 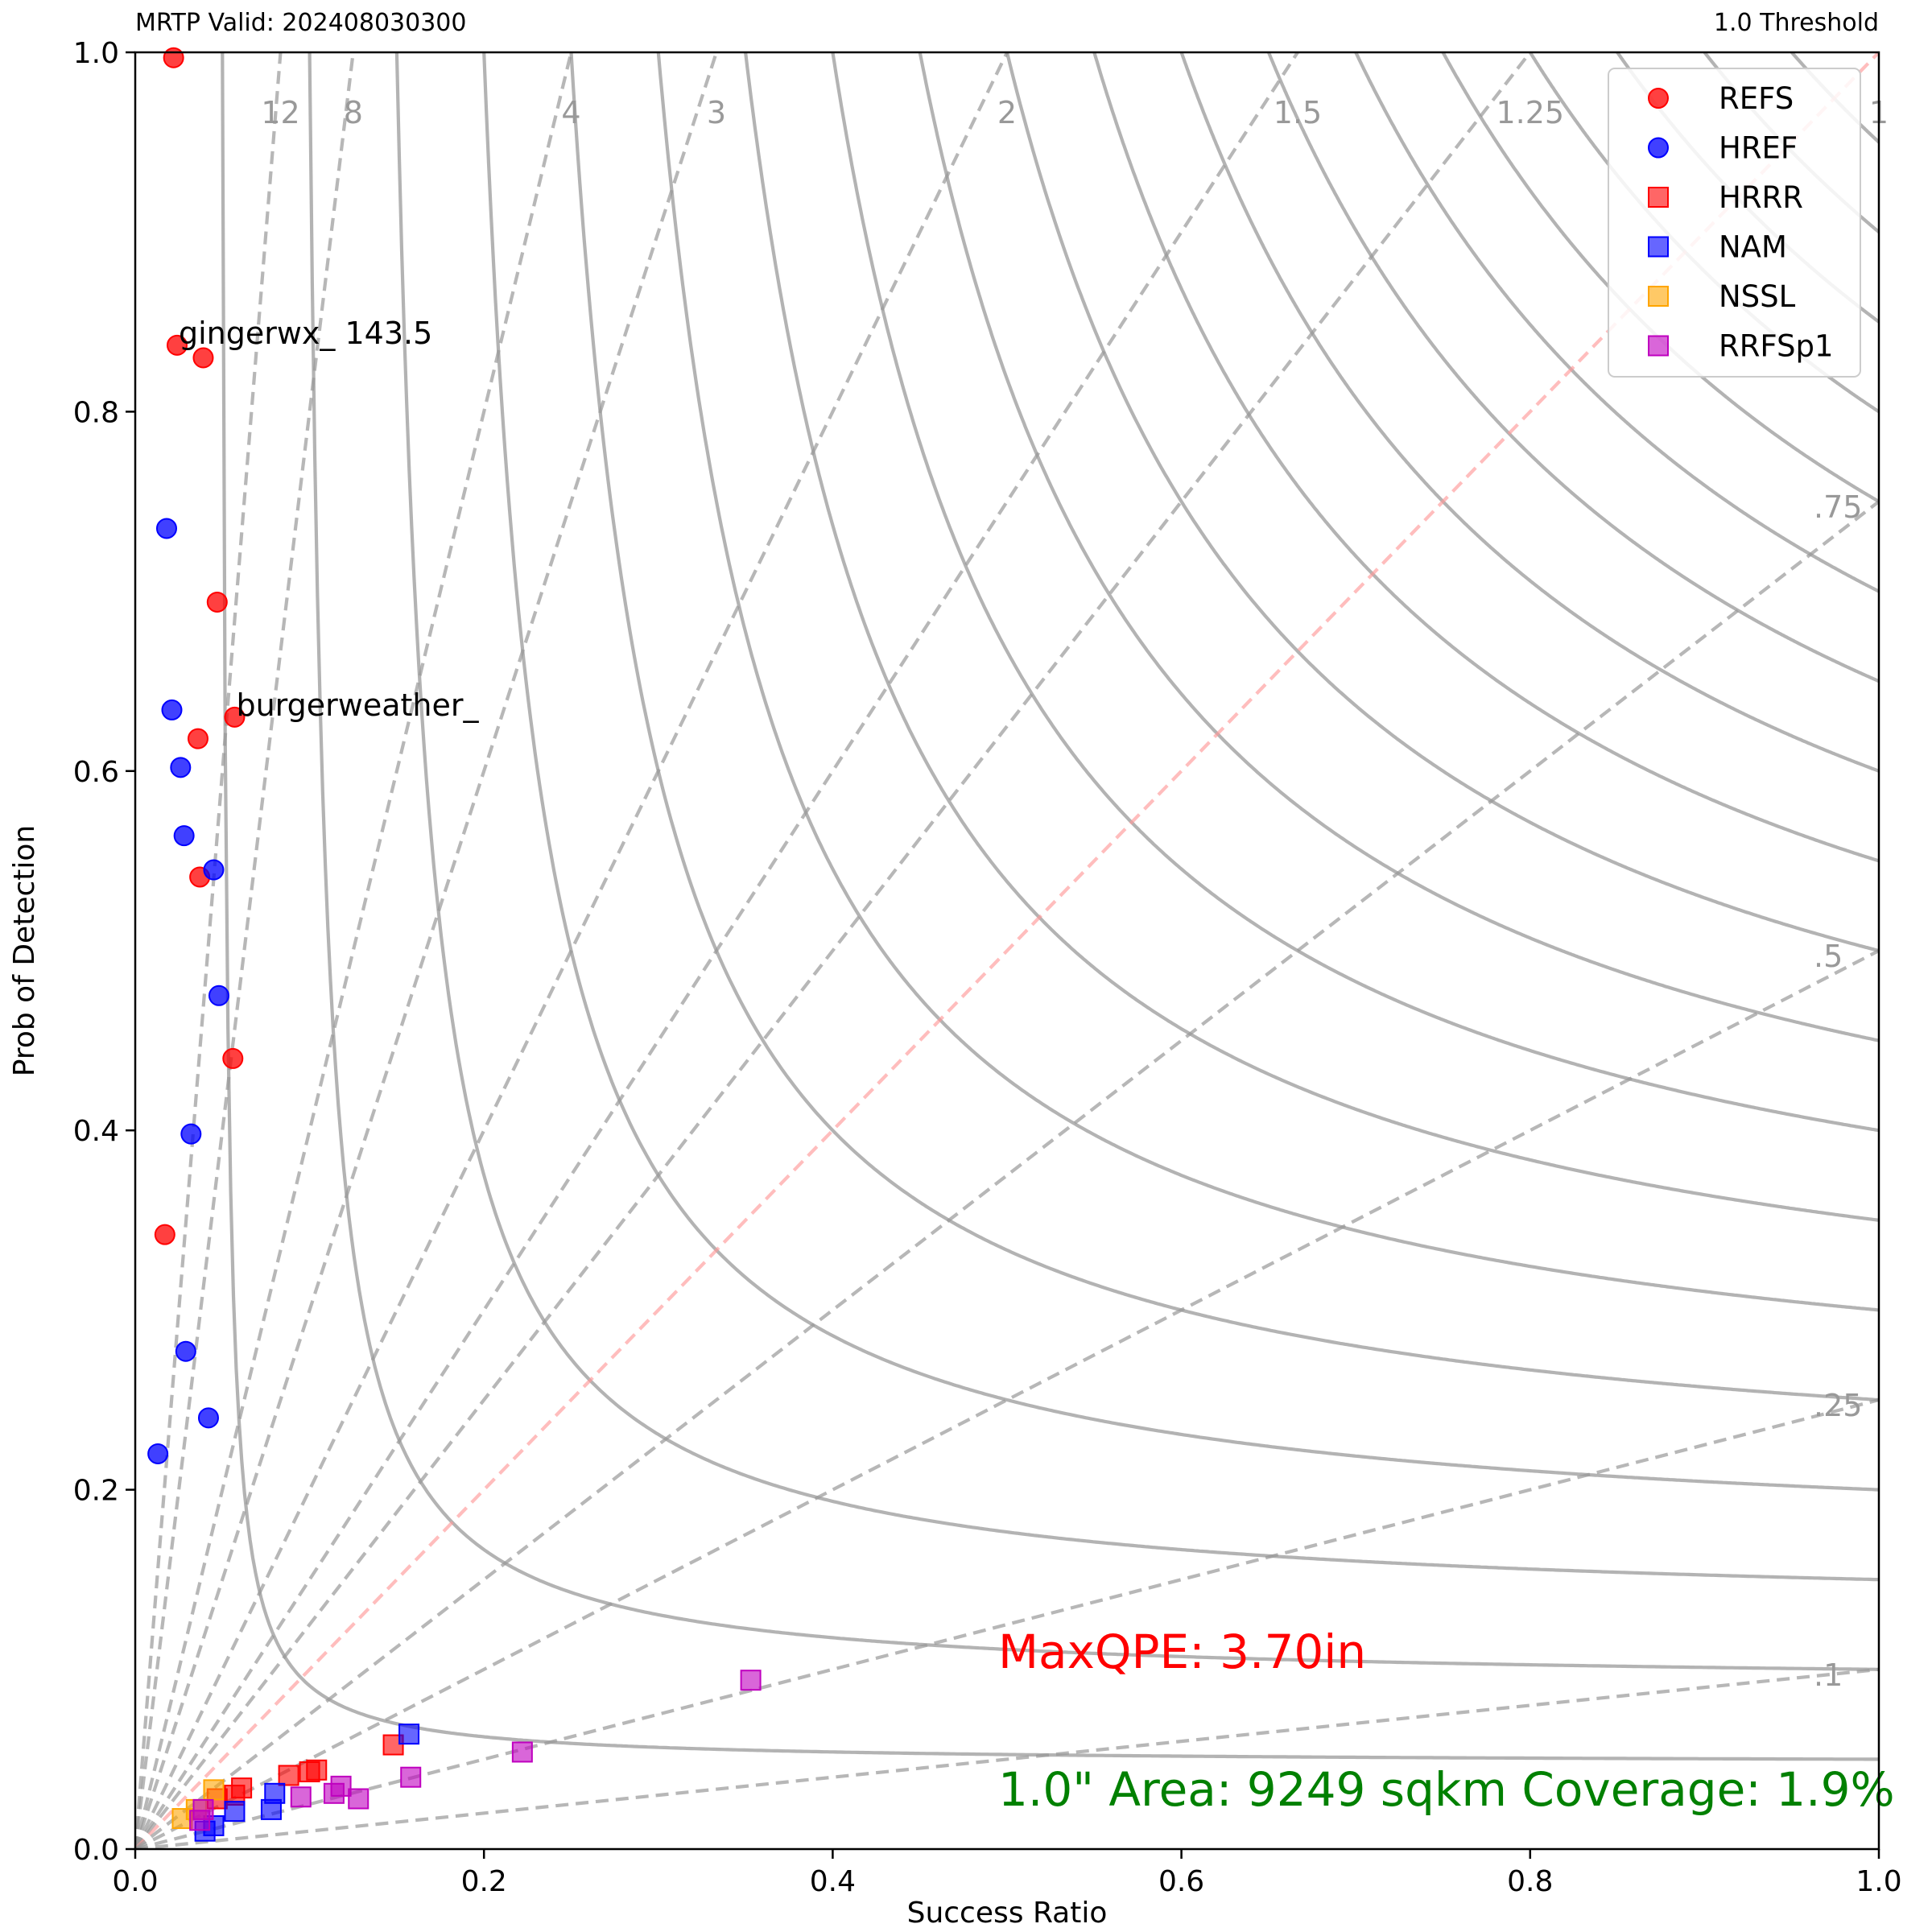 I want to click on bias-label-12: 12, so click(x=280, y=112).